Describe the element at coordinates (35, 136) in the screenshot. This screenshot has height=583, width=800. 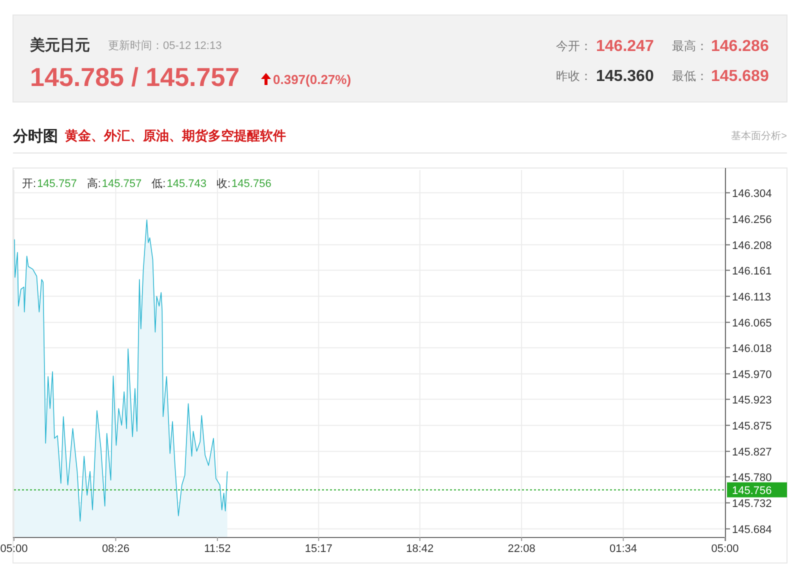
I see `text: 分时图` at that location.